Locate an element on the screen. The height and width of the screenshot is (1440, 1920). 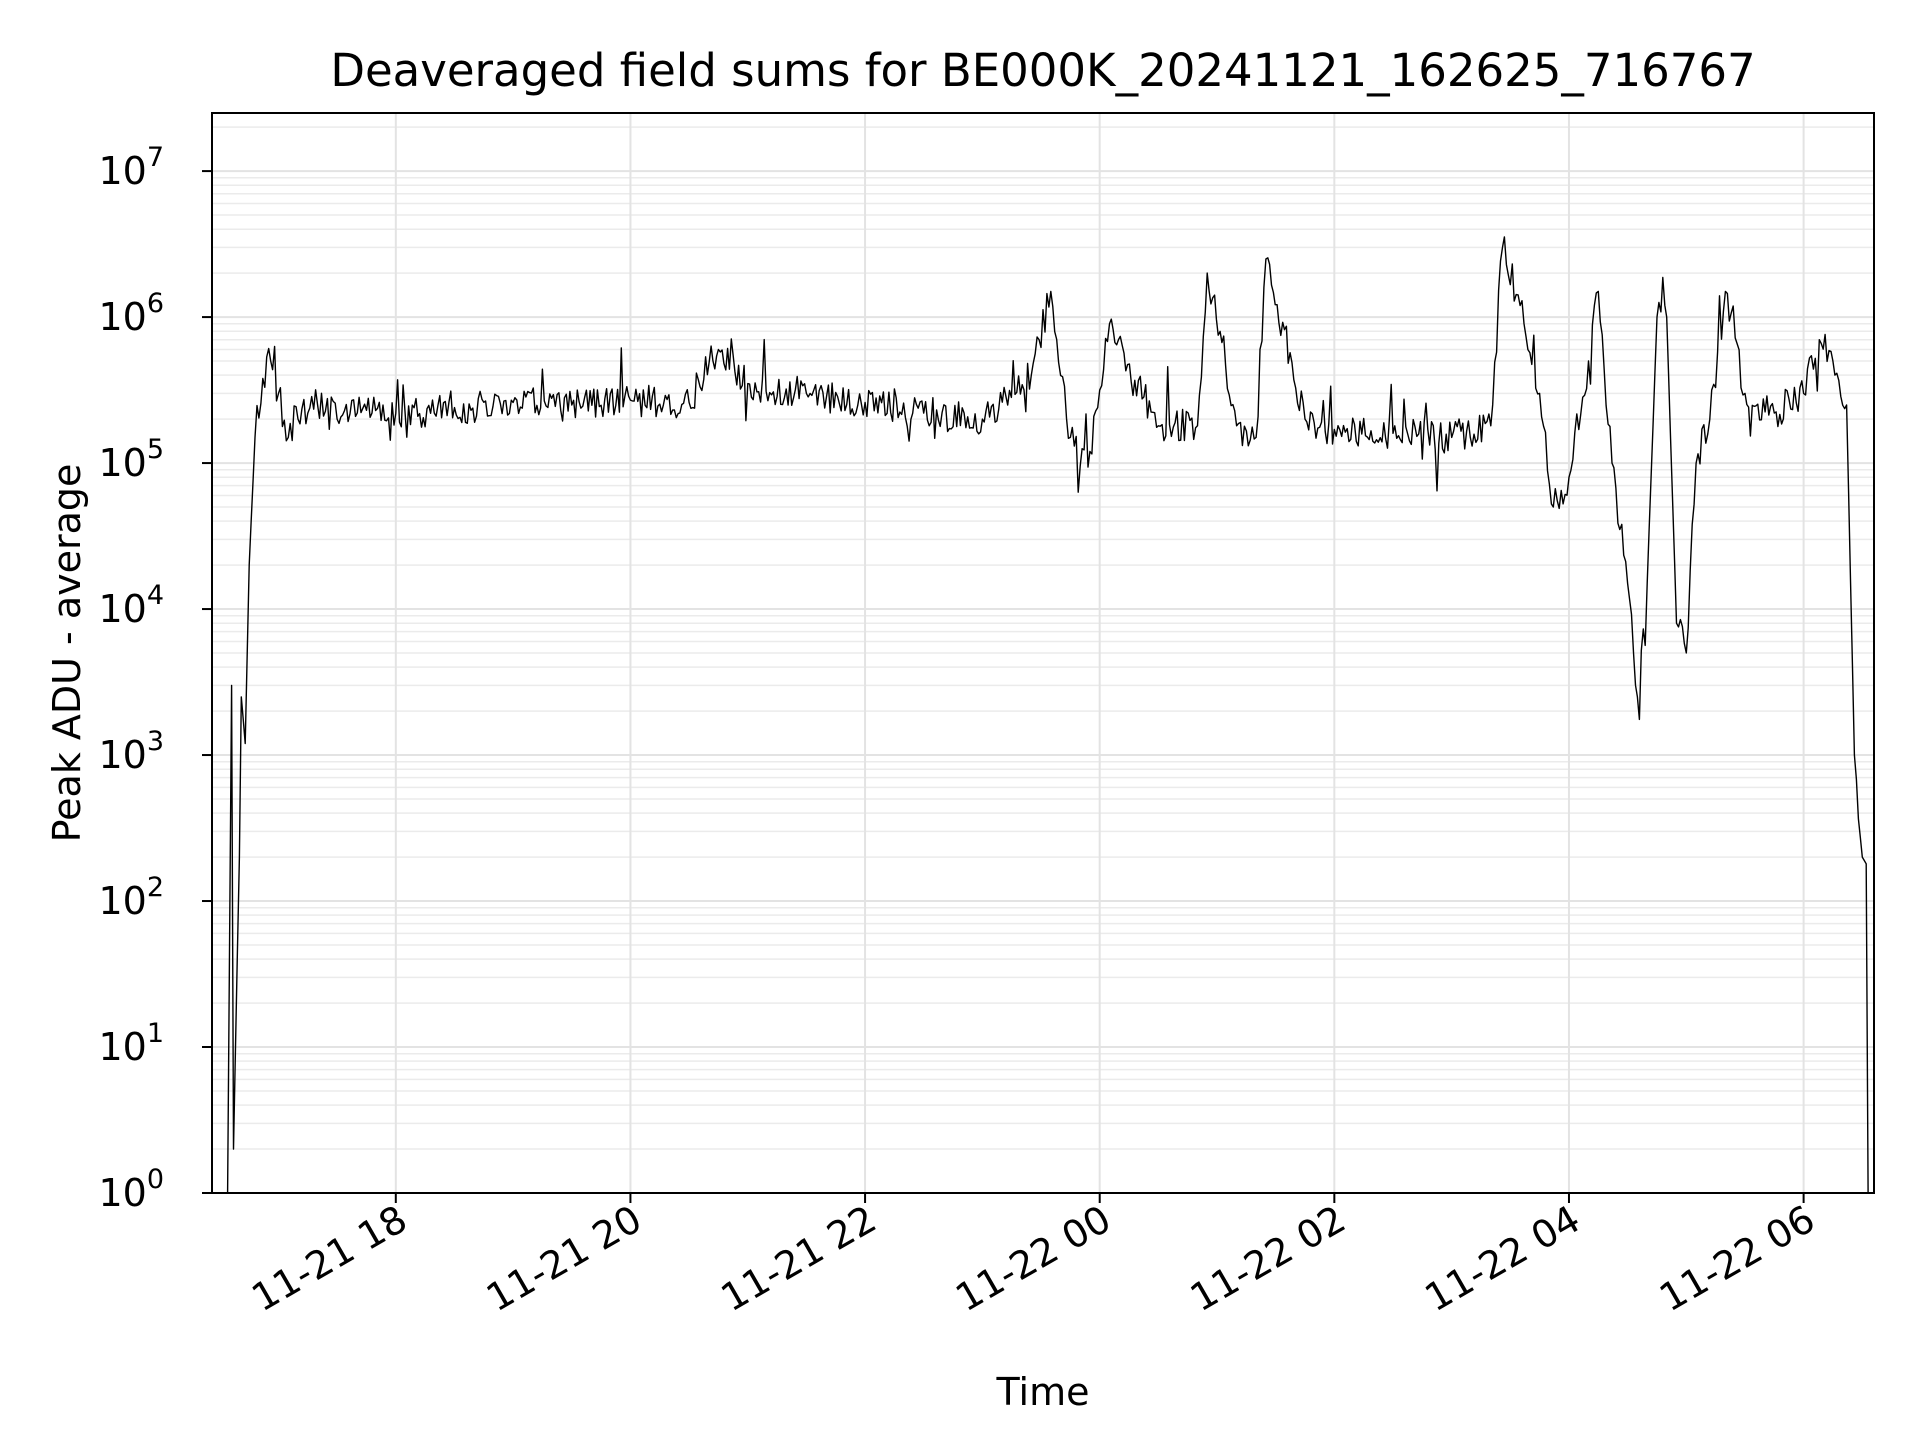
y-tick-label: 10⁶ is located at coordinates (131, 313).